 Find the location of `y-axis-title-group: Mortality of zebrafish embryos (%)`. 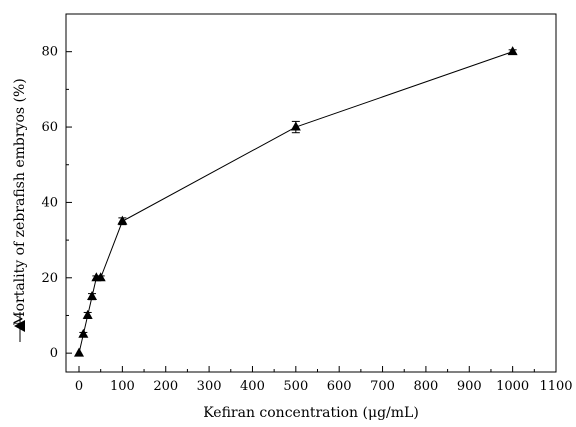

y-axis-title-group: Mortality of zebrafish embryos (%) is located at coordinates (20, 210).